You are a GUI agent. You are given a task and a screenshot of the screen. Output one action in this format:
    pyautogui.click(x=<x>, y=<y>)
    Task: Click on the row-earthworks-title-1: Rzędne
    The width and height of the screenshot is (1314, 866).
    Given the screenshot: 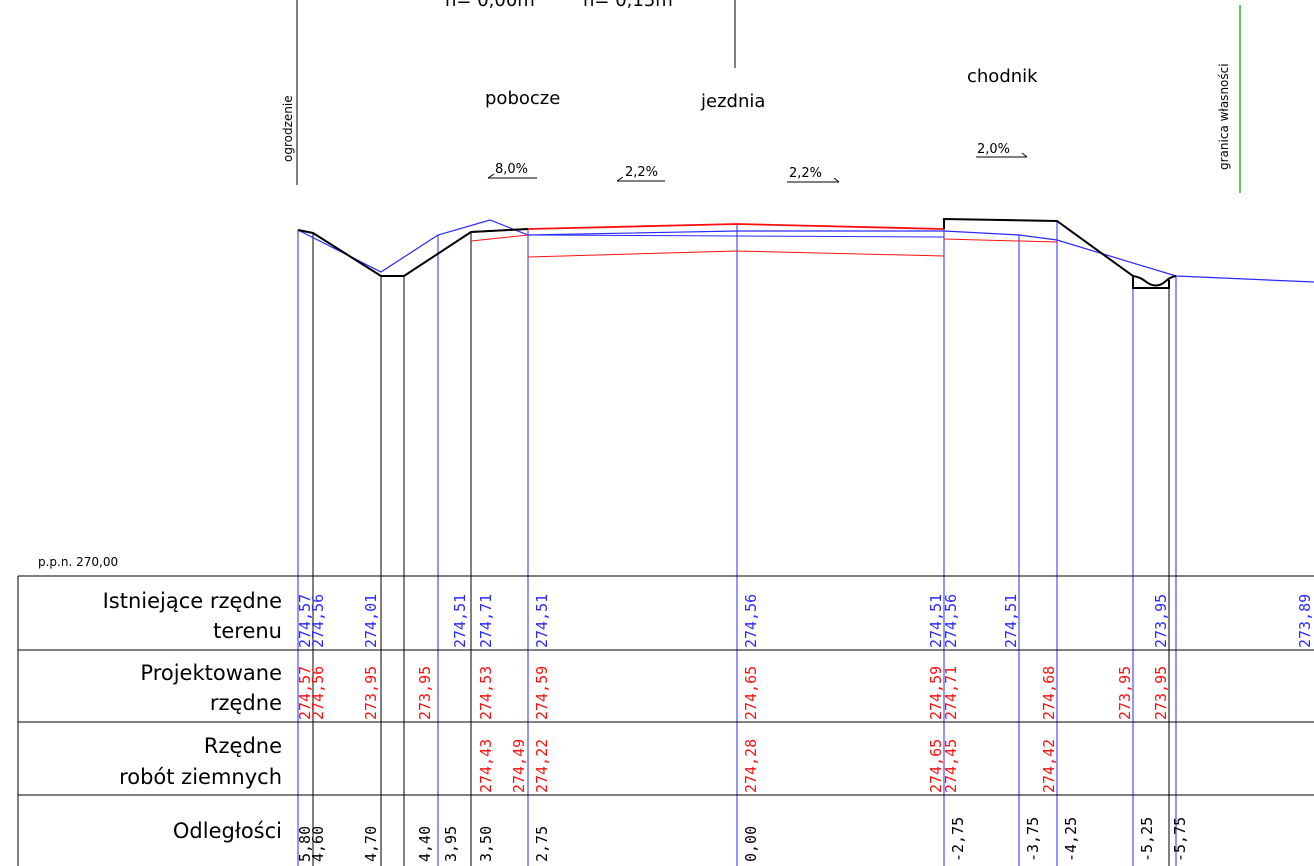 What is the action you would take?
    pyautogui.click(x=243, y=746)
    